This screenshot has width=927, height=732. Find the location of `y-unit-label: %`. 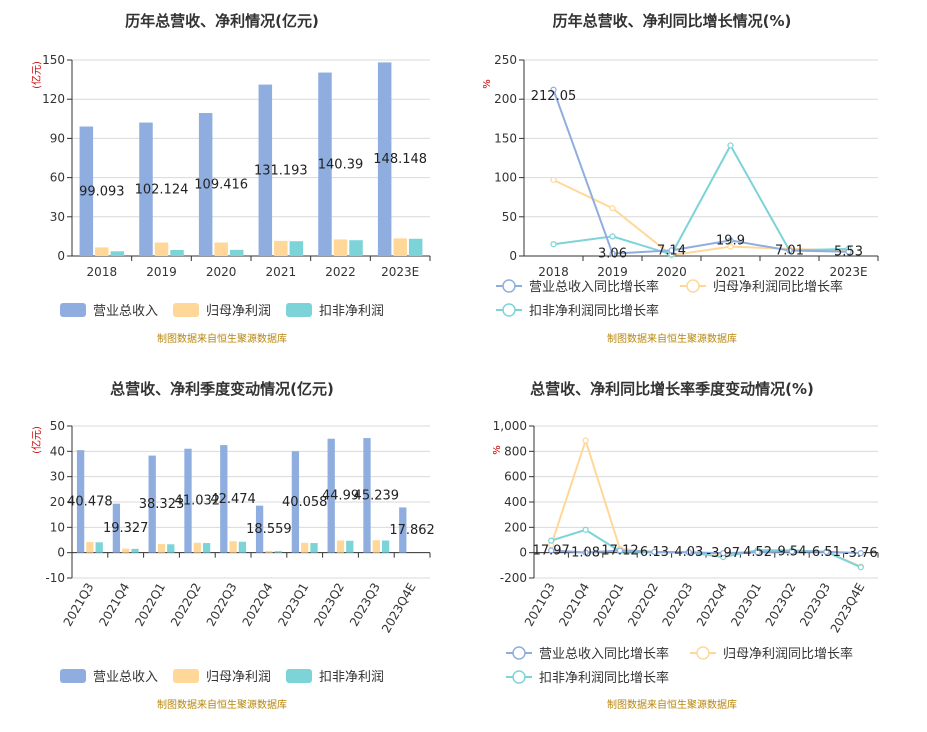

y-unit-label: % is located at coordinates (487, 84).